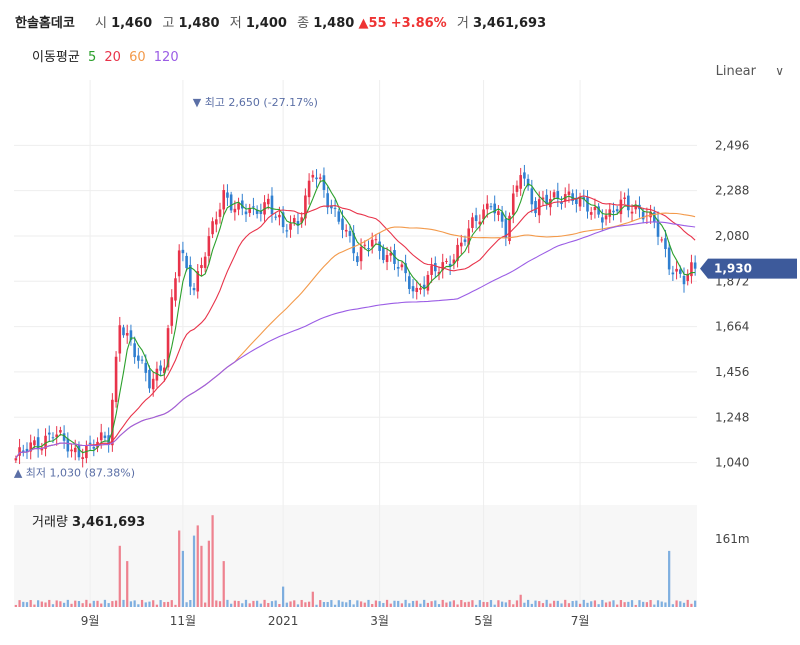 Image resolution: width=800 pixels, height=645 pixels. What do you see at coordinates (266, 23) in the screenshot?
I see `low-value: 1,400` at bounding box center [266, 23].